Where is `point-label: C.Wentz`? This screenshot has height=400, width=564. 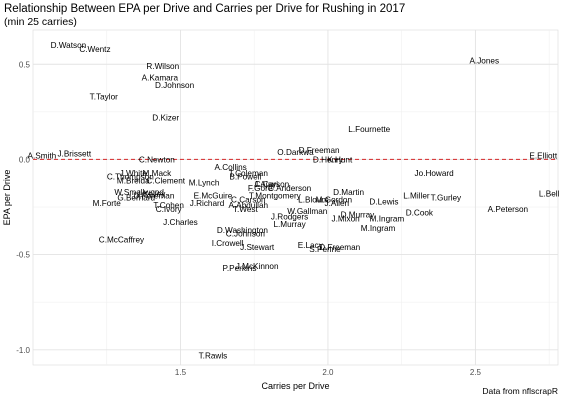 point-label: C.Wentz is located at coordinates (94, 49).